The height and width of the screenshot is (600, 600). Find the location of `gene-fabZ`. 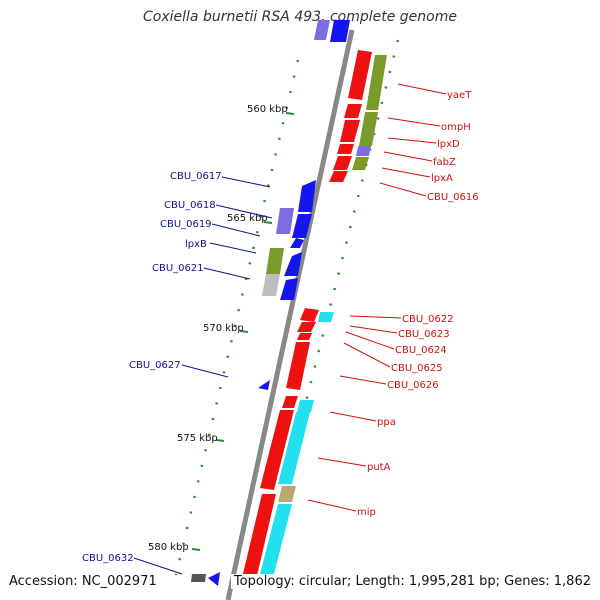

gene-fabZ is located at coordinates (345, 149).